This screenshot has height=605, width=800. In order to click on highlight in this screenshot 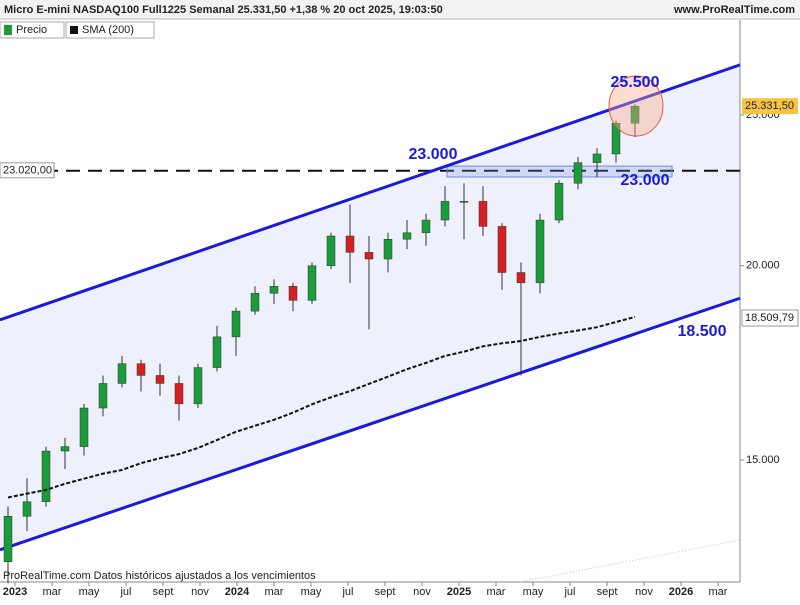, I will do `click(636, 106)`.